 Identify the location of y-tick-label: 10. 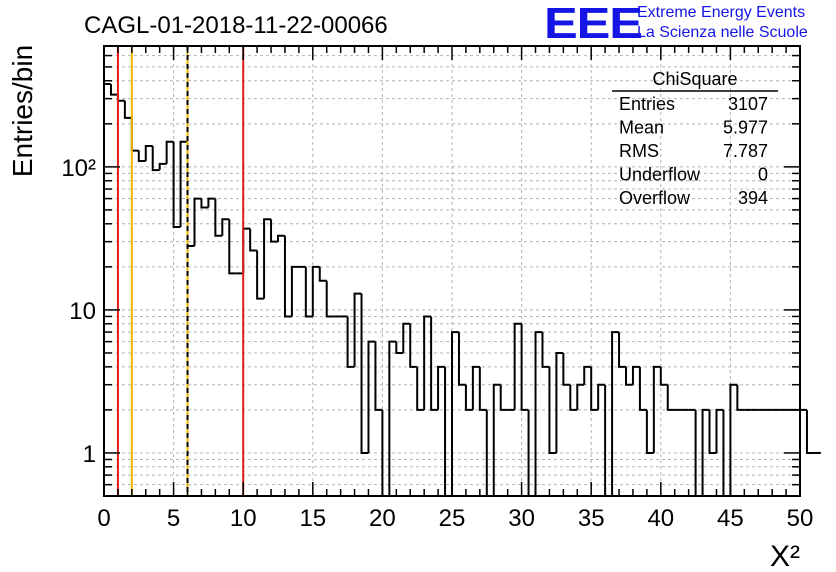
(82, 311).